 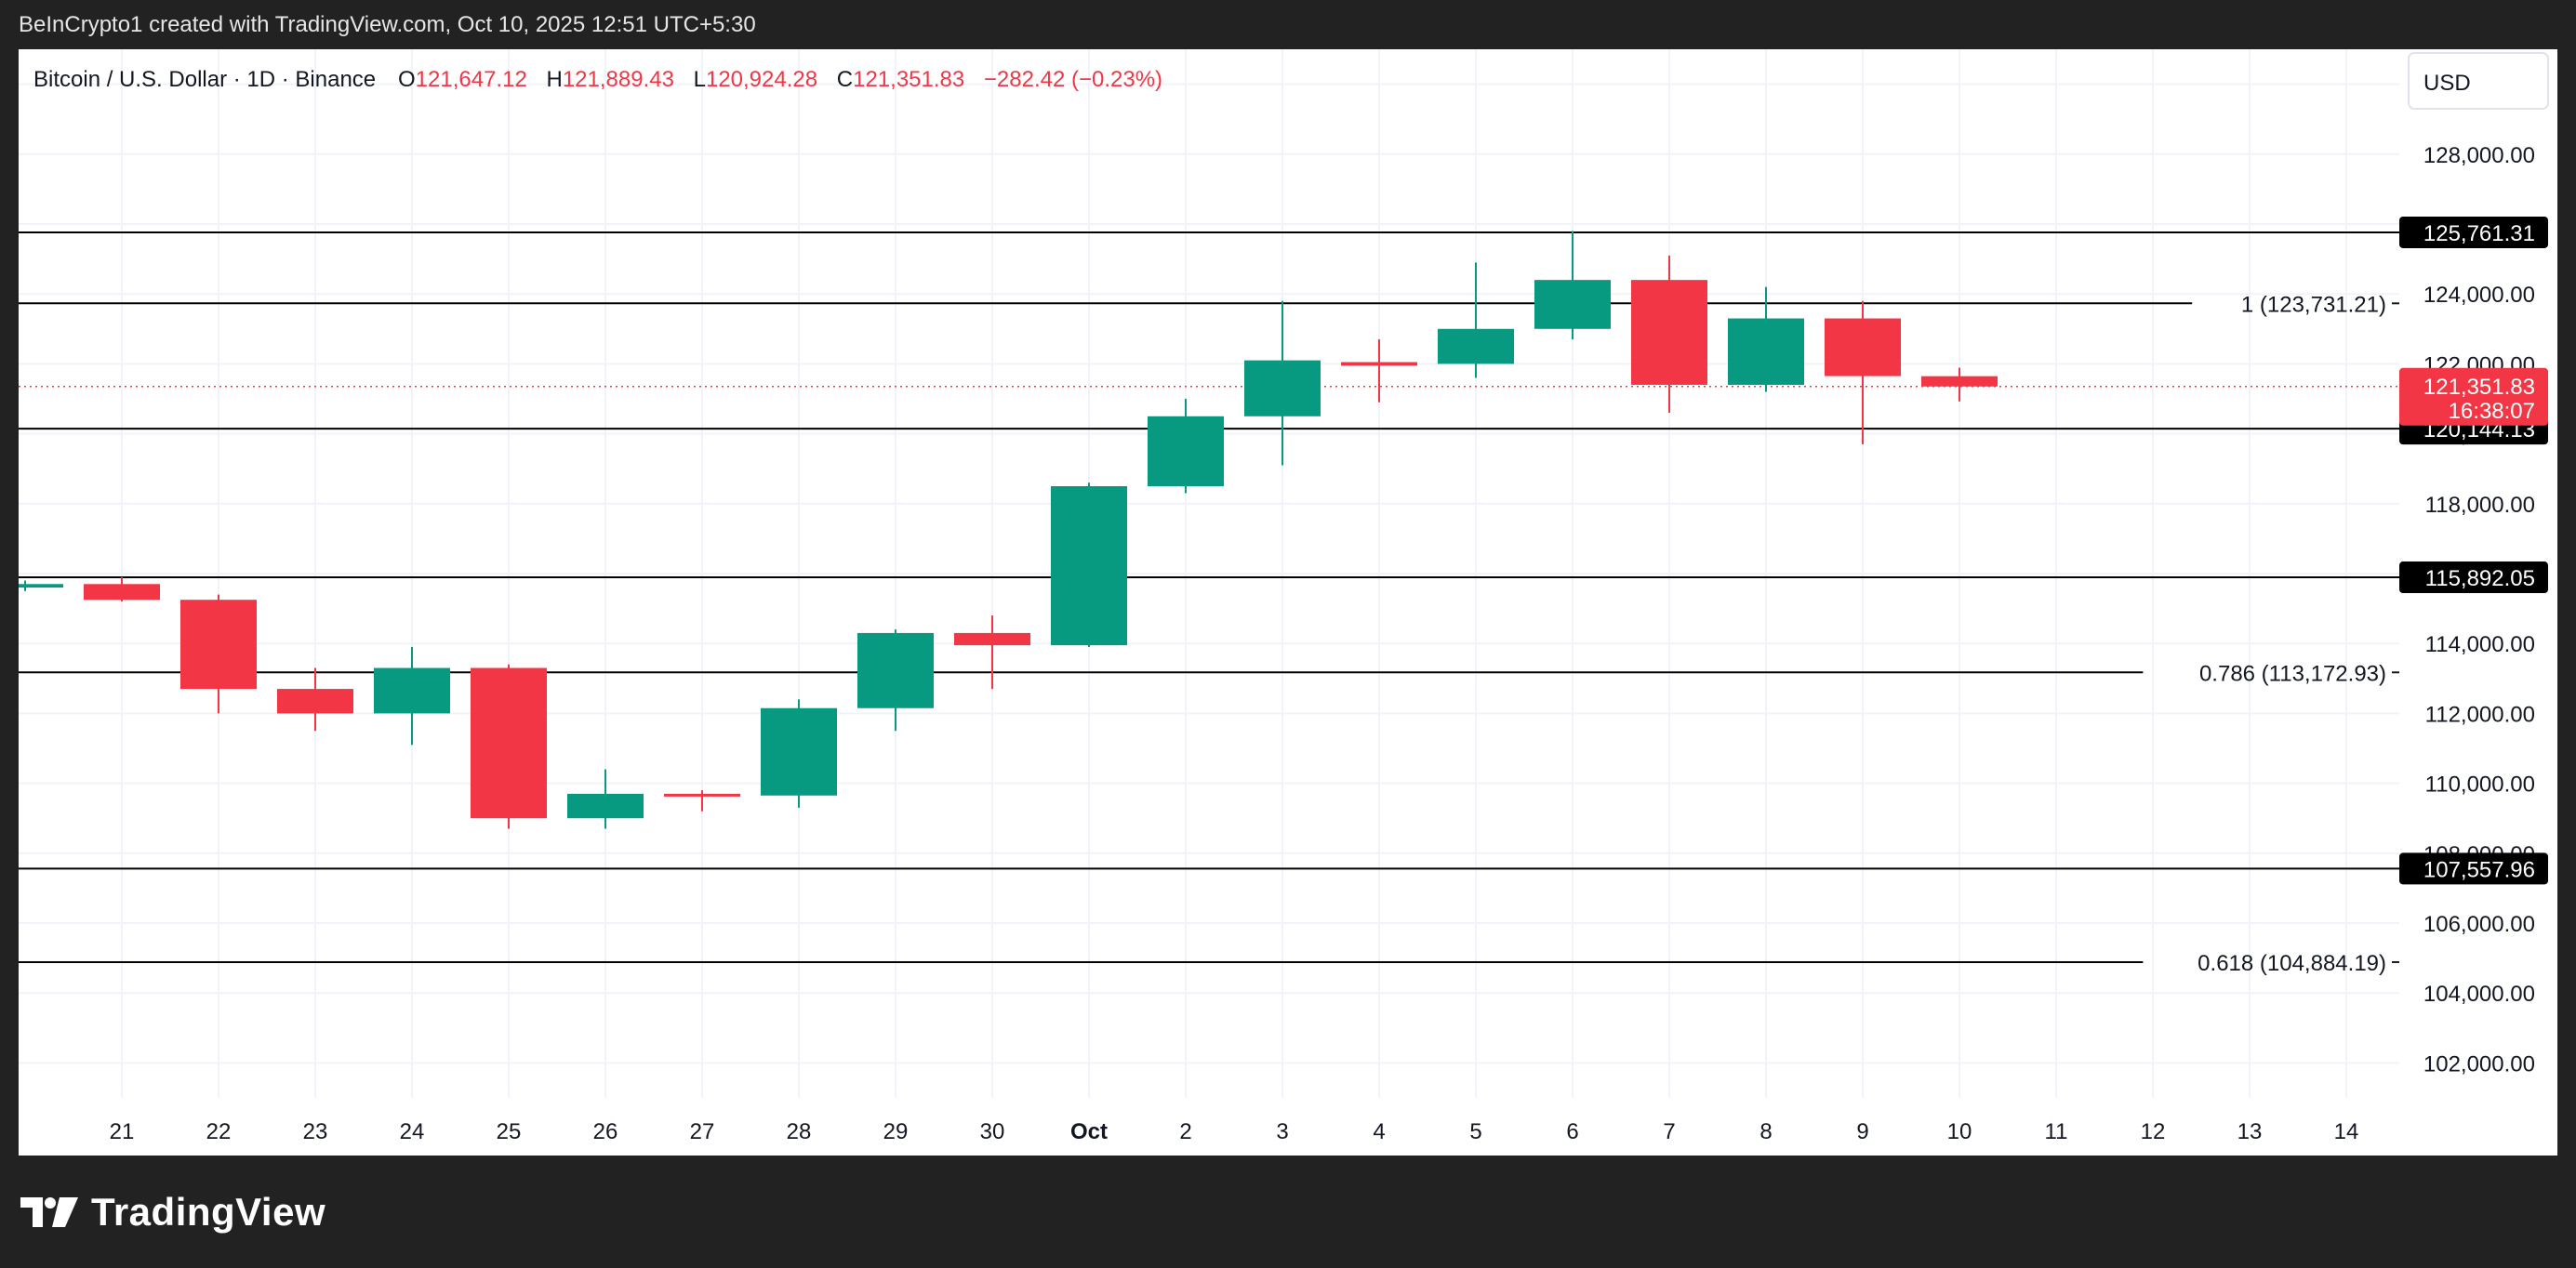 I want to click on x-tick-label: 9, so click(x=1862, y=1131).